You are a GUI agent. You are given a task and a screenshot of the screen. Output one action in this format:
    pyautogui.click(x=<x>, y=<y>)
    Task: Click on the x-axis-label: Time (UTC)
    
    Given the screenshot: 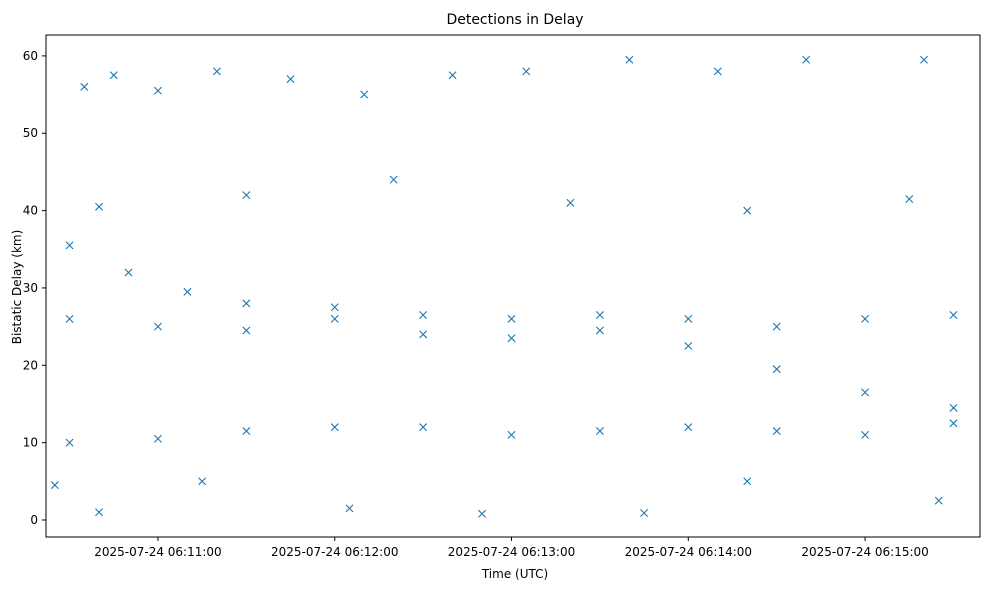 What is the action you would take?
    pyautogui.click(x=514, y=574)
    